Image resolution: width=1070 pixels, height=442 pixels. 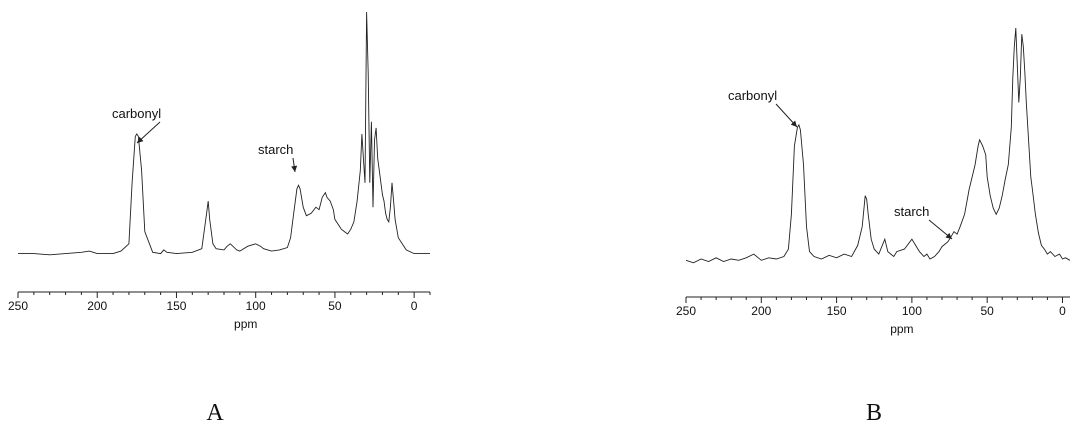 What do you see at coordinates (874, 413) in the screenshot?
I see `panel-label: B` at bounding box center [874, 413].